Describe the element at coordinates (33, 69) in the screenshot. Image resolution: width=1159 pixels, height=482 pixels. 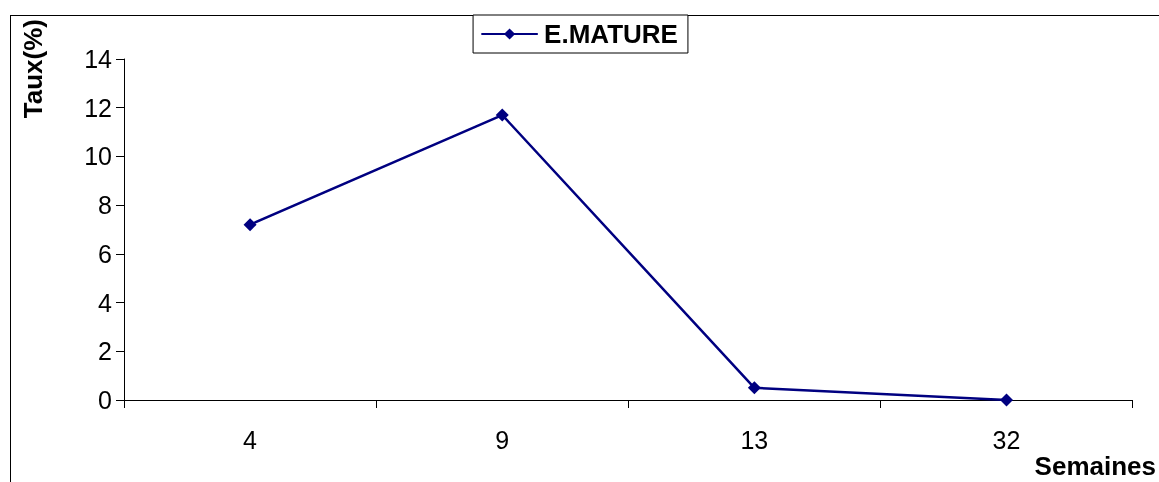
I see `y-axis-title: Taux(%)` at that location.